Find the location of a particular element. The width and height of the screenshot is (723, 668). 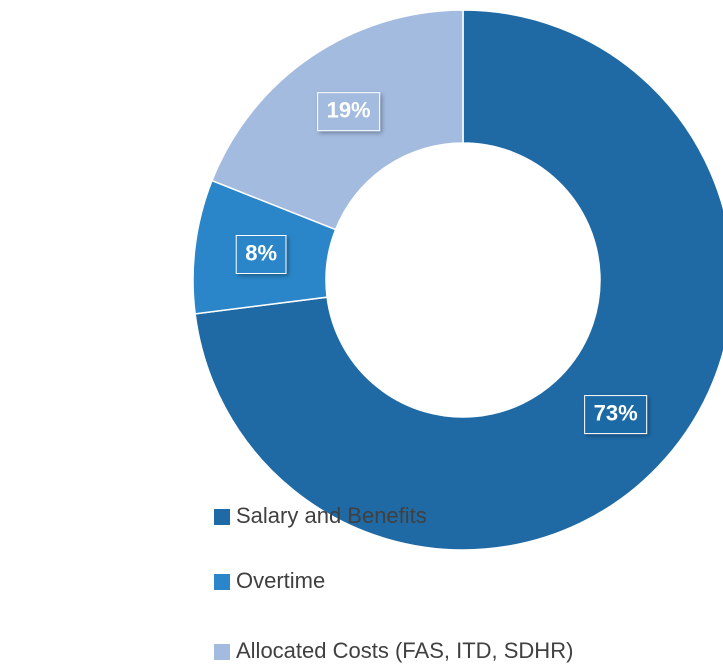

value-label: 19% is located at coordinates (349, 112).